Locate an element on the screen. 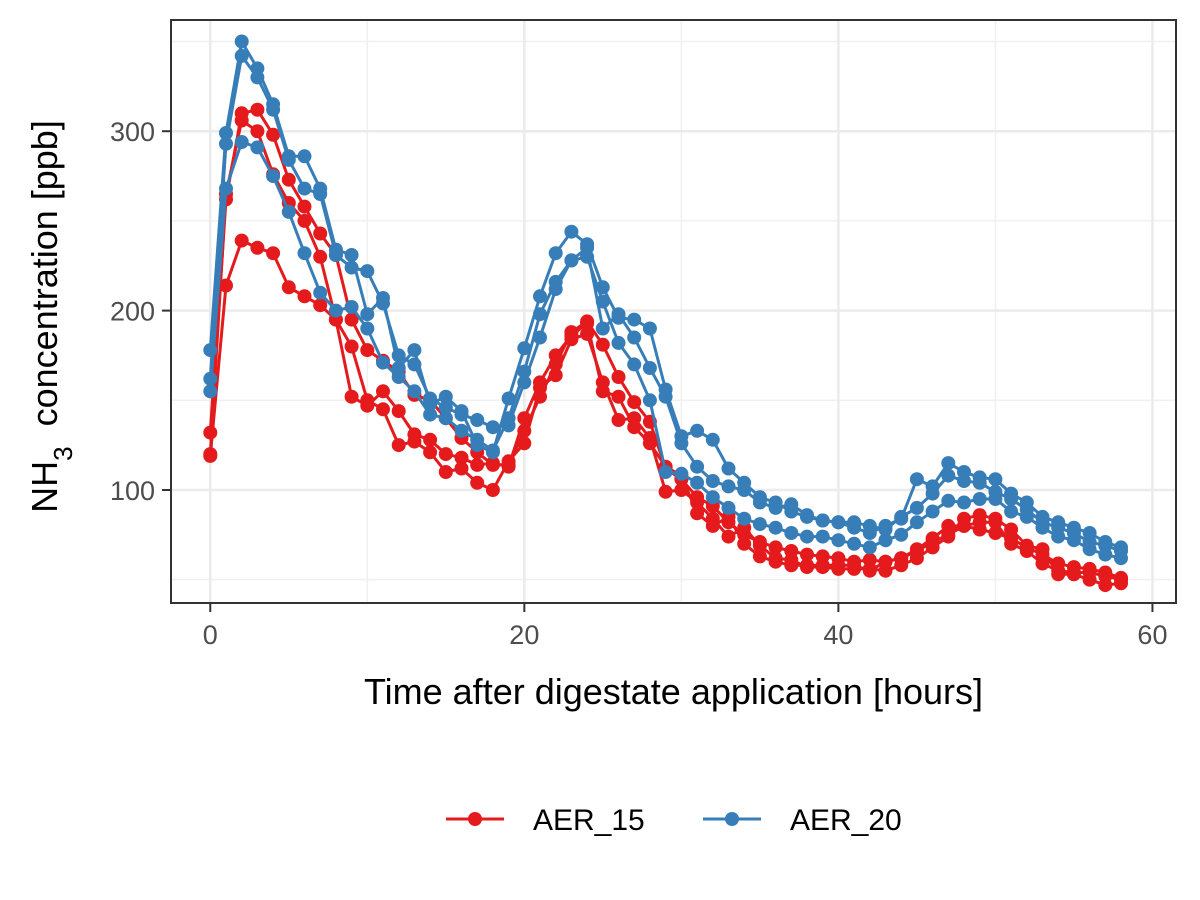 Image resolution: width=1200 pixels, height=900 pixels. legend-key-point-aer20 is located at coordinates (732, 819).